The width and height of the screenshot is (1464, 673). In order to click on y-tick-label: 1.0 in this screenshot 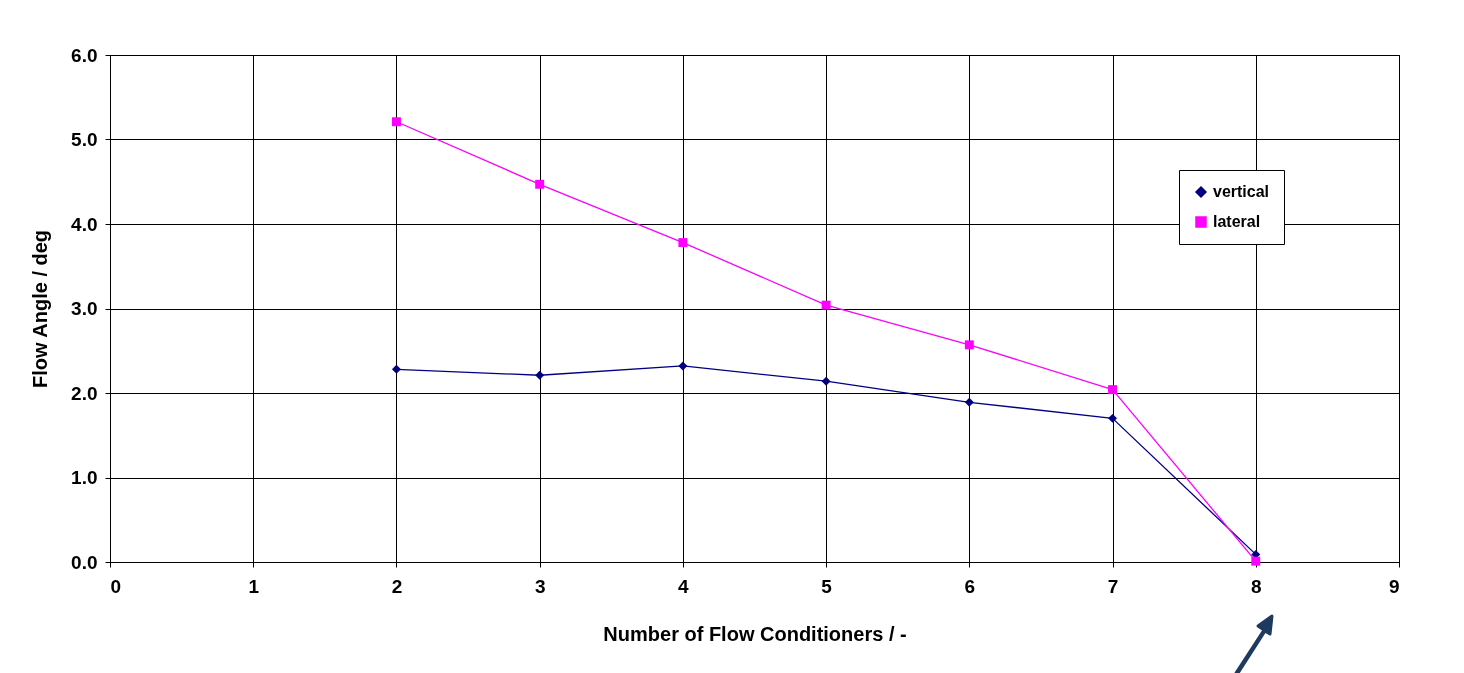, I will do `click(84, 477)`.